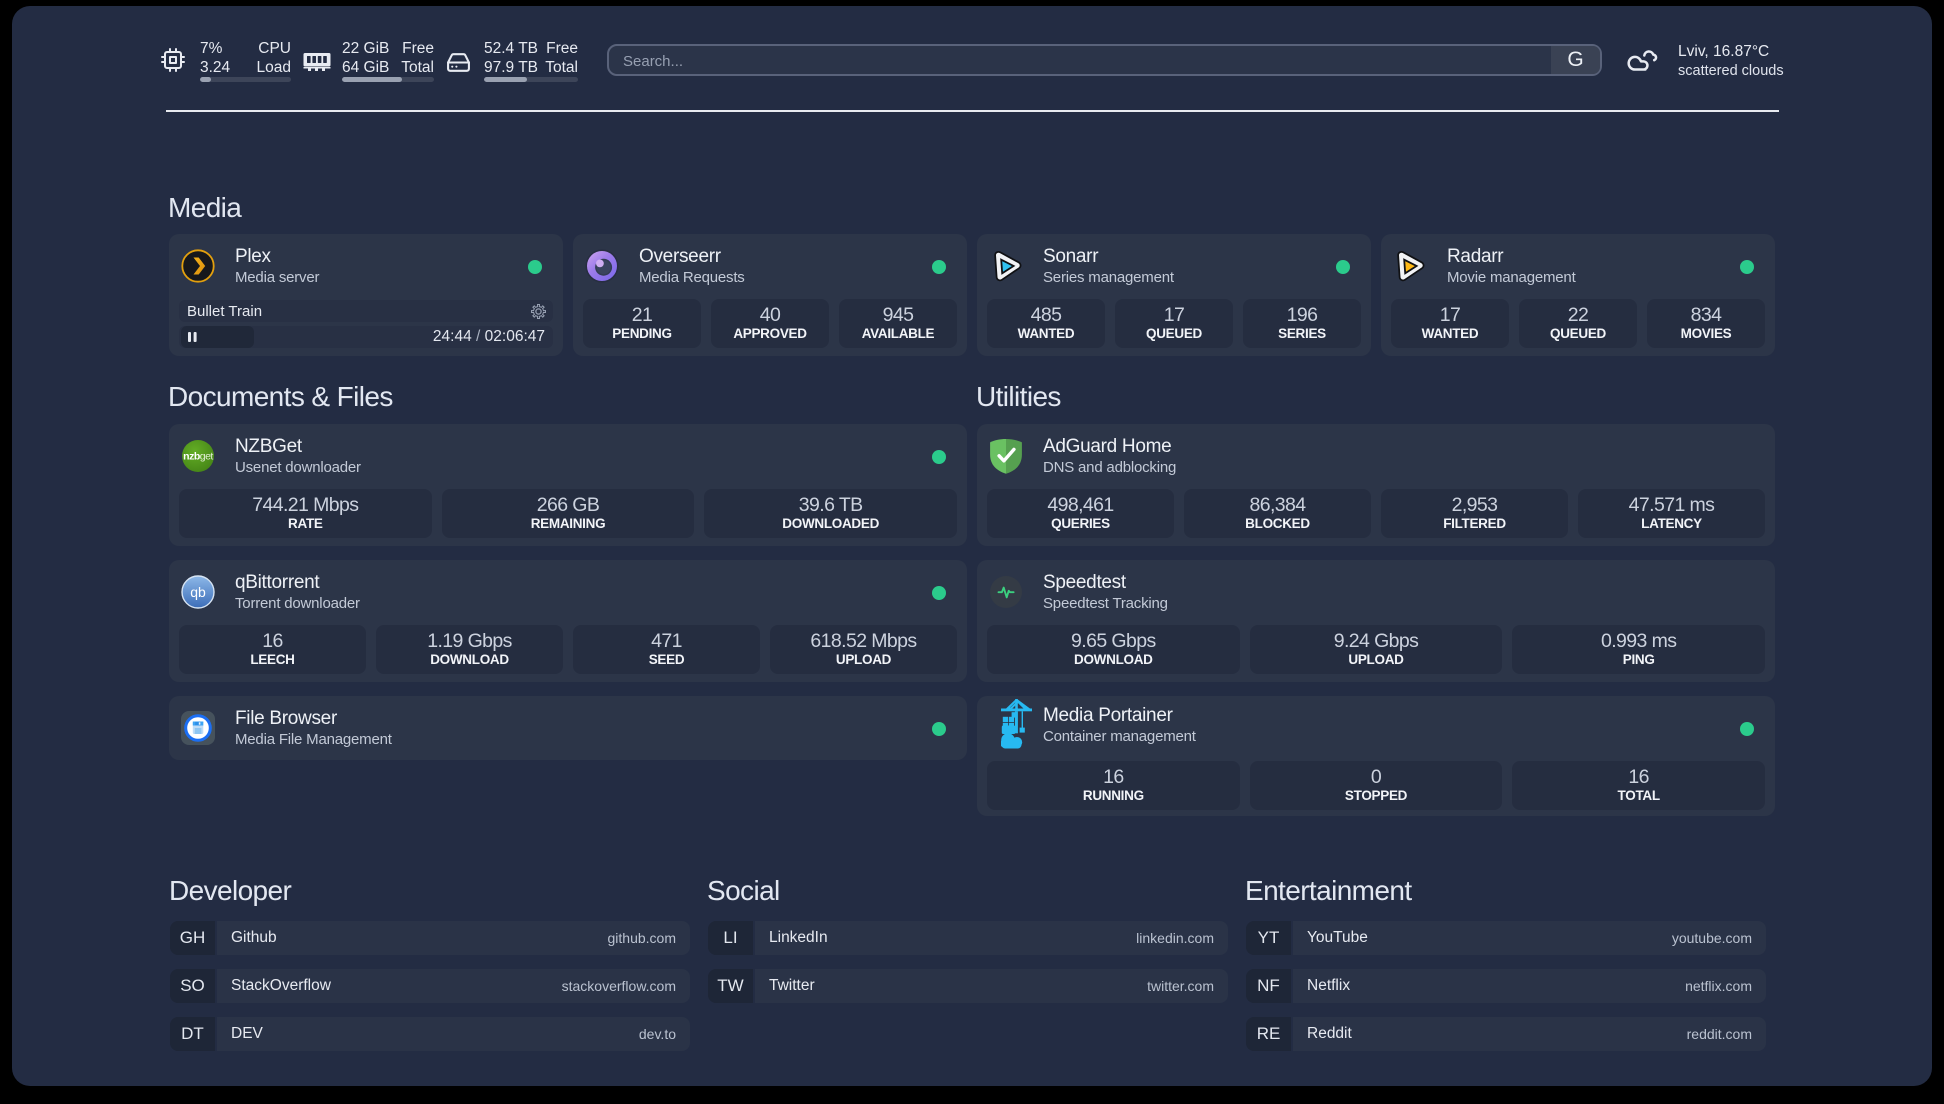 Image resolution: width=1944 pixels, height=1104 pixels. Describe the element at coordinates (198, 457) in the screenshot. I see `svg-text: nzbget` at that location.